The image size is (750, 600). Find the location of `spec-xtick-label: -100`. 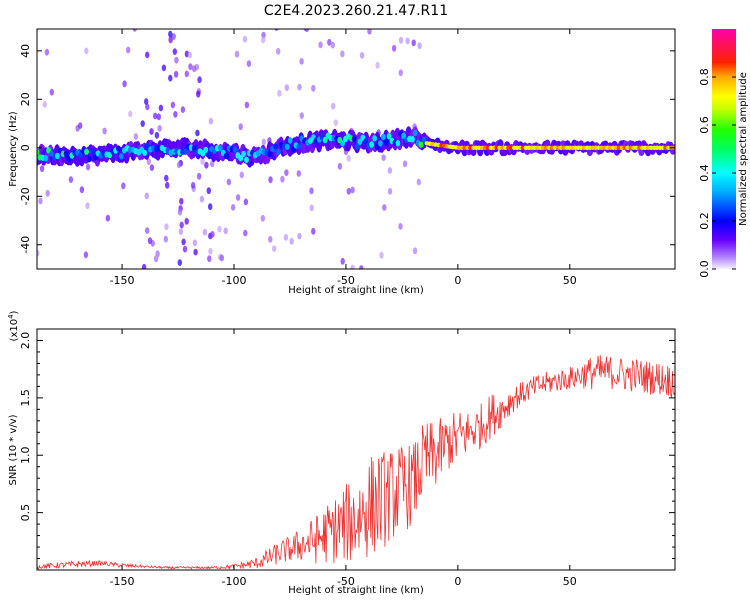

spec-xtick-label: -100 is located at coordinates (234, 280).